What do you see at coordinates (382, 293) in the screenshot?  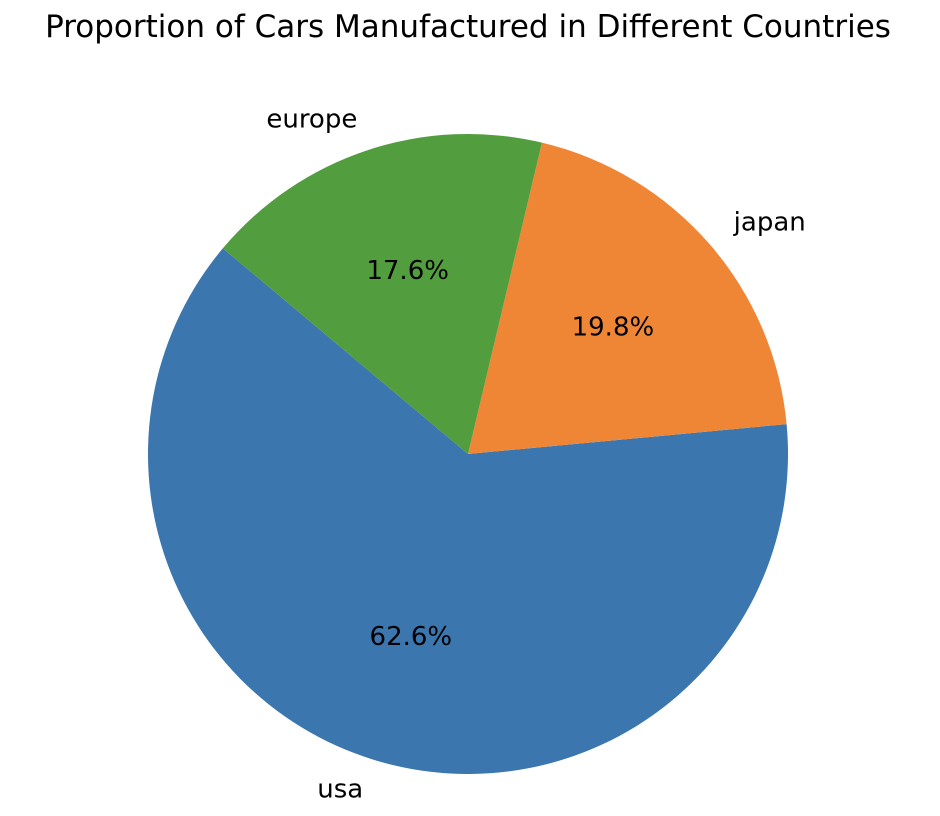 I see `pie-slice-europe` at bounding box center [382, 293].